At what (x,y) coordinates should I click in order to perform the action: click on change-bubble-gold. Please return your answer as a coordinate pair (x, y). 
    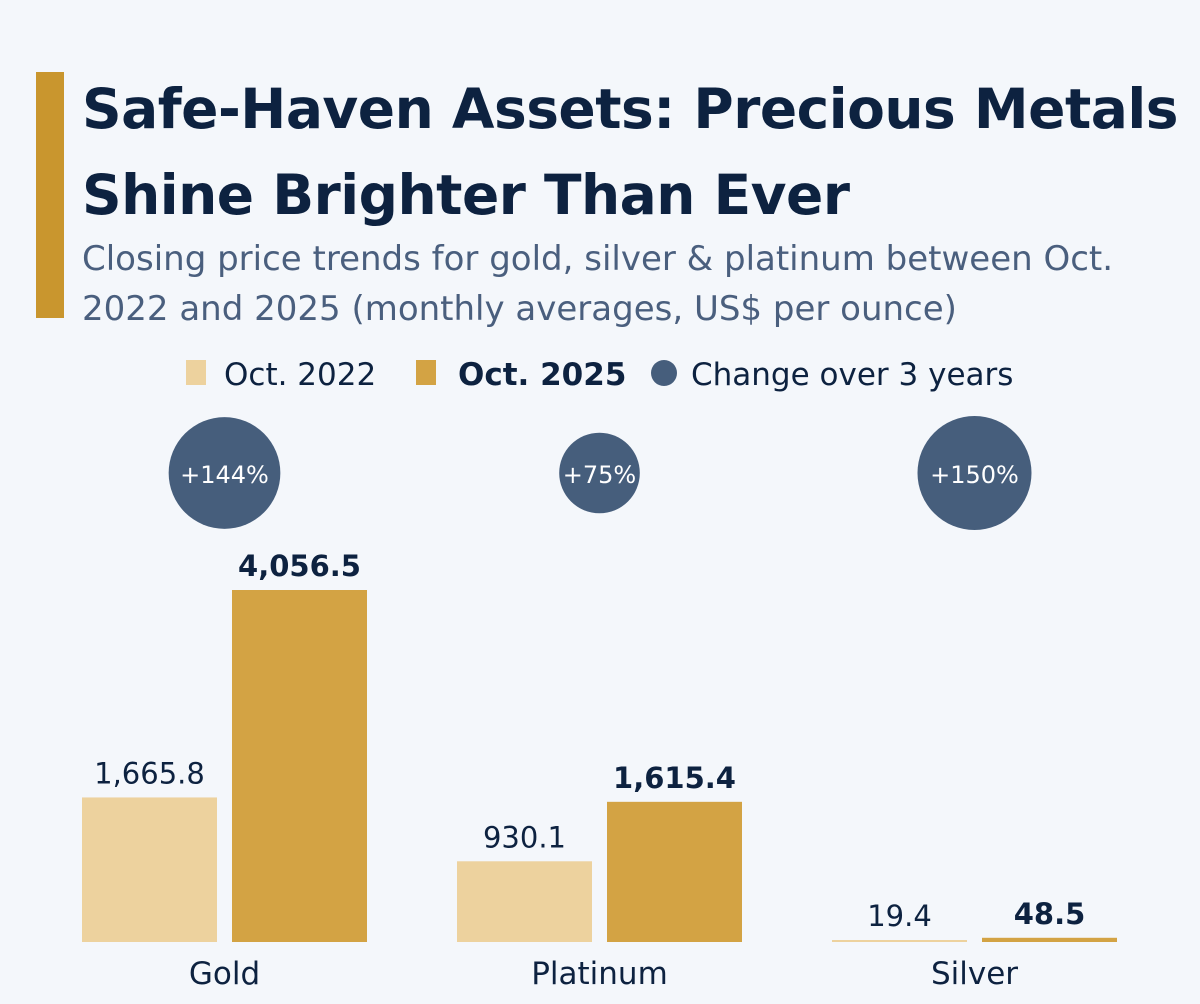
    Looking at the image, I should click on (224, 473).